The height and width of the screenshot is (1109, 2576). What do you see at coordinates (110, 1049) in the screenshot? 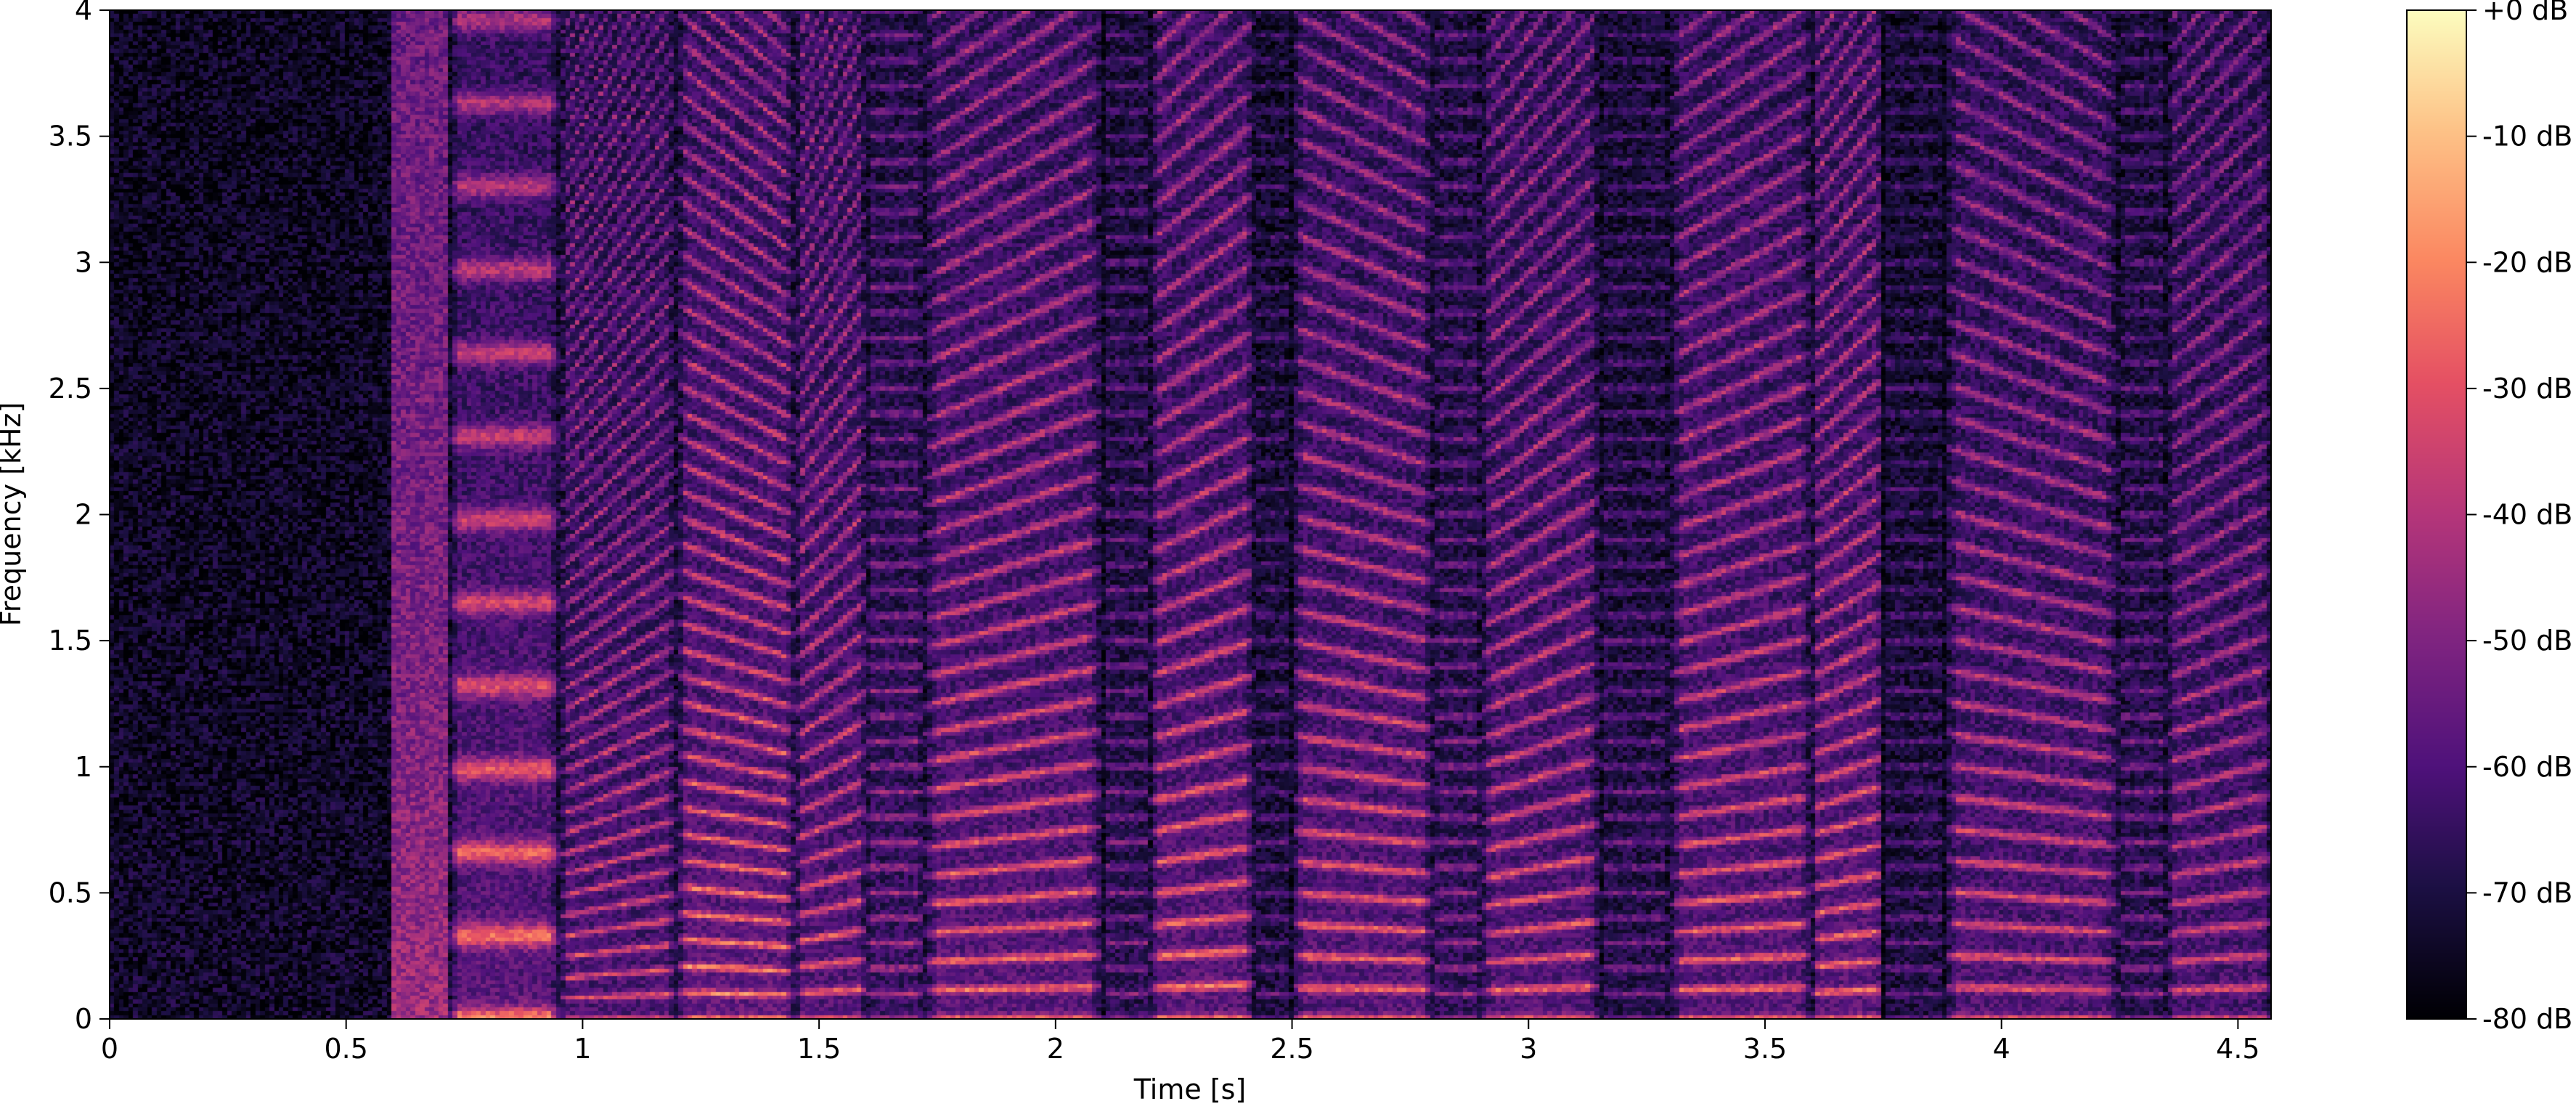
I see `x-tick-label: 0` at bounding box center [110, 1049].